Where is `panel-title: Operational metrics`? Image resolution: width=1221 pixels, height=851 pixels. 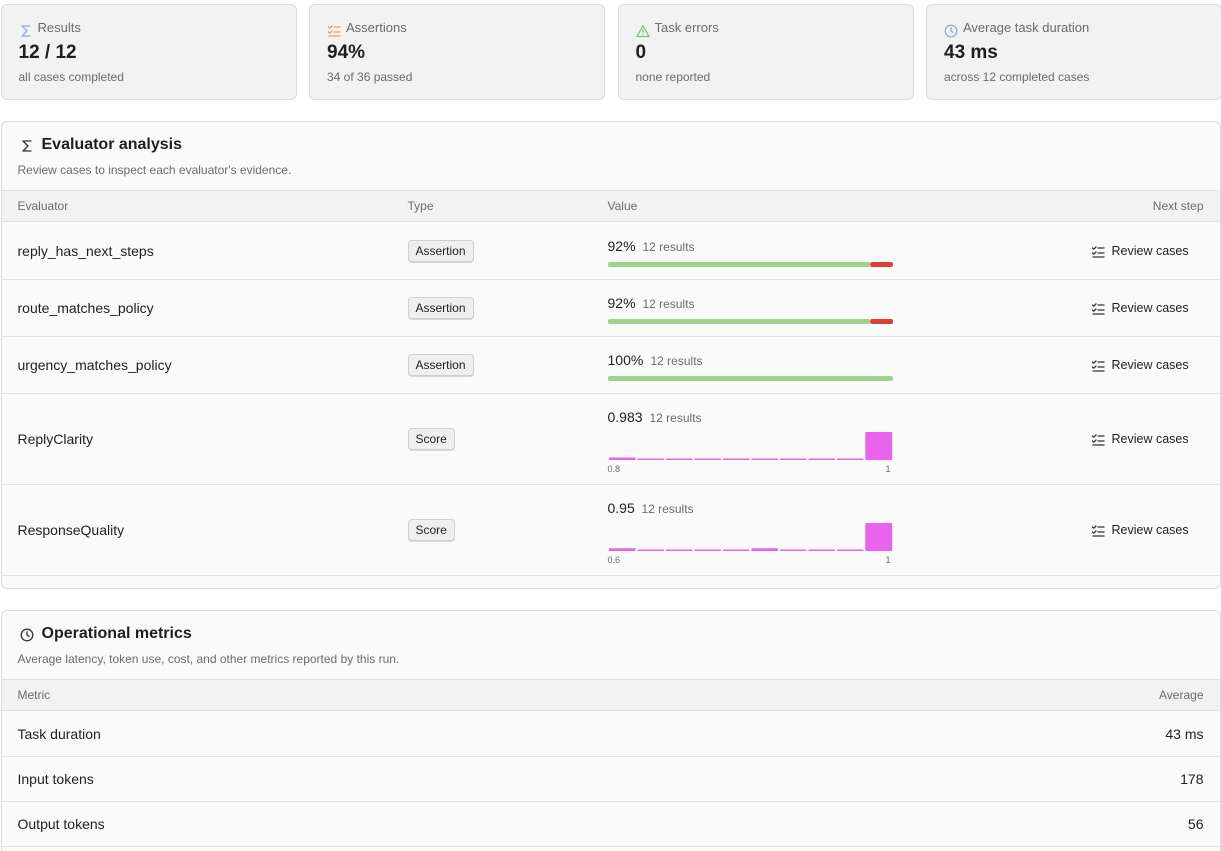
panel-title: Operational metrics is located at coordinates (116, 633).